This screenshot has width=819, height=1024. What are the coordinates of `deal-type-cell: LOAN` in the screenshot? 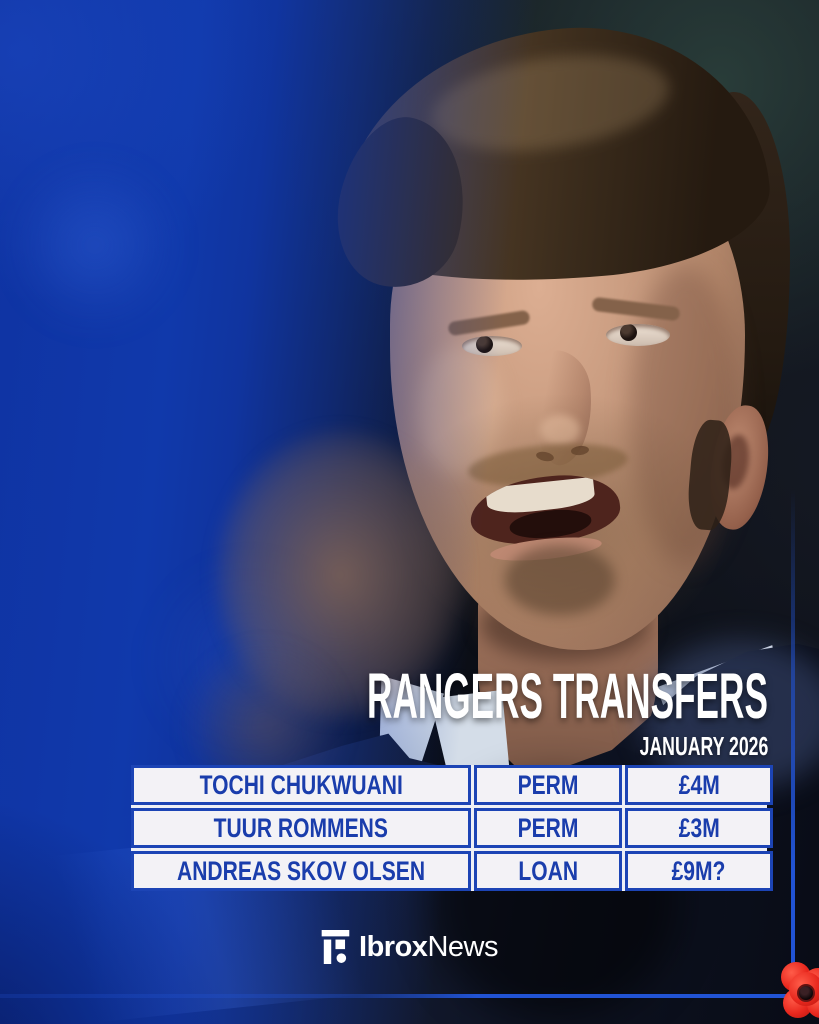 It's located at (548, 871).